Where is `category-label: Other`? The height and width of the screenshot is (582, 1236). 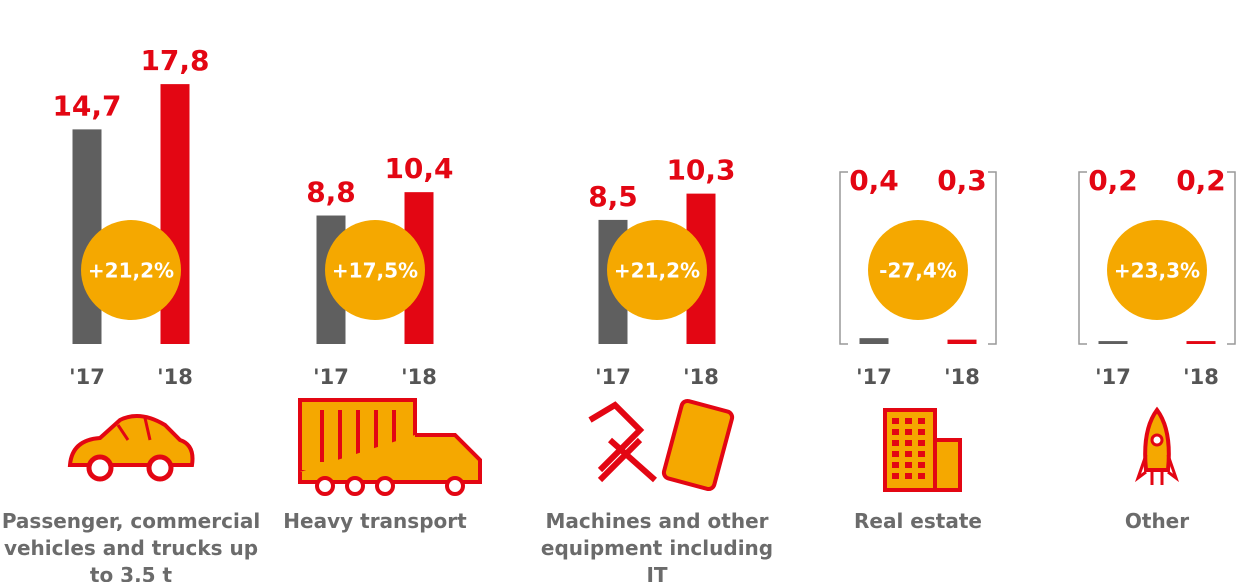
category-label: Other is located at coordinates (1157, 521).